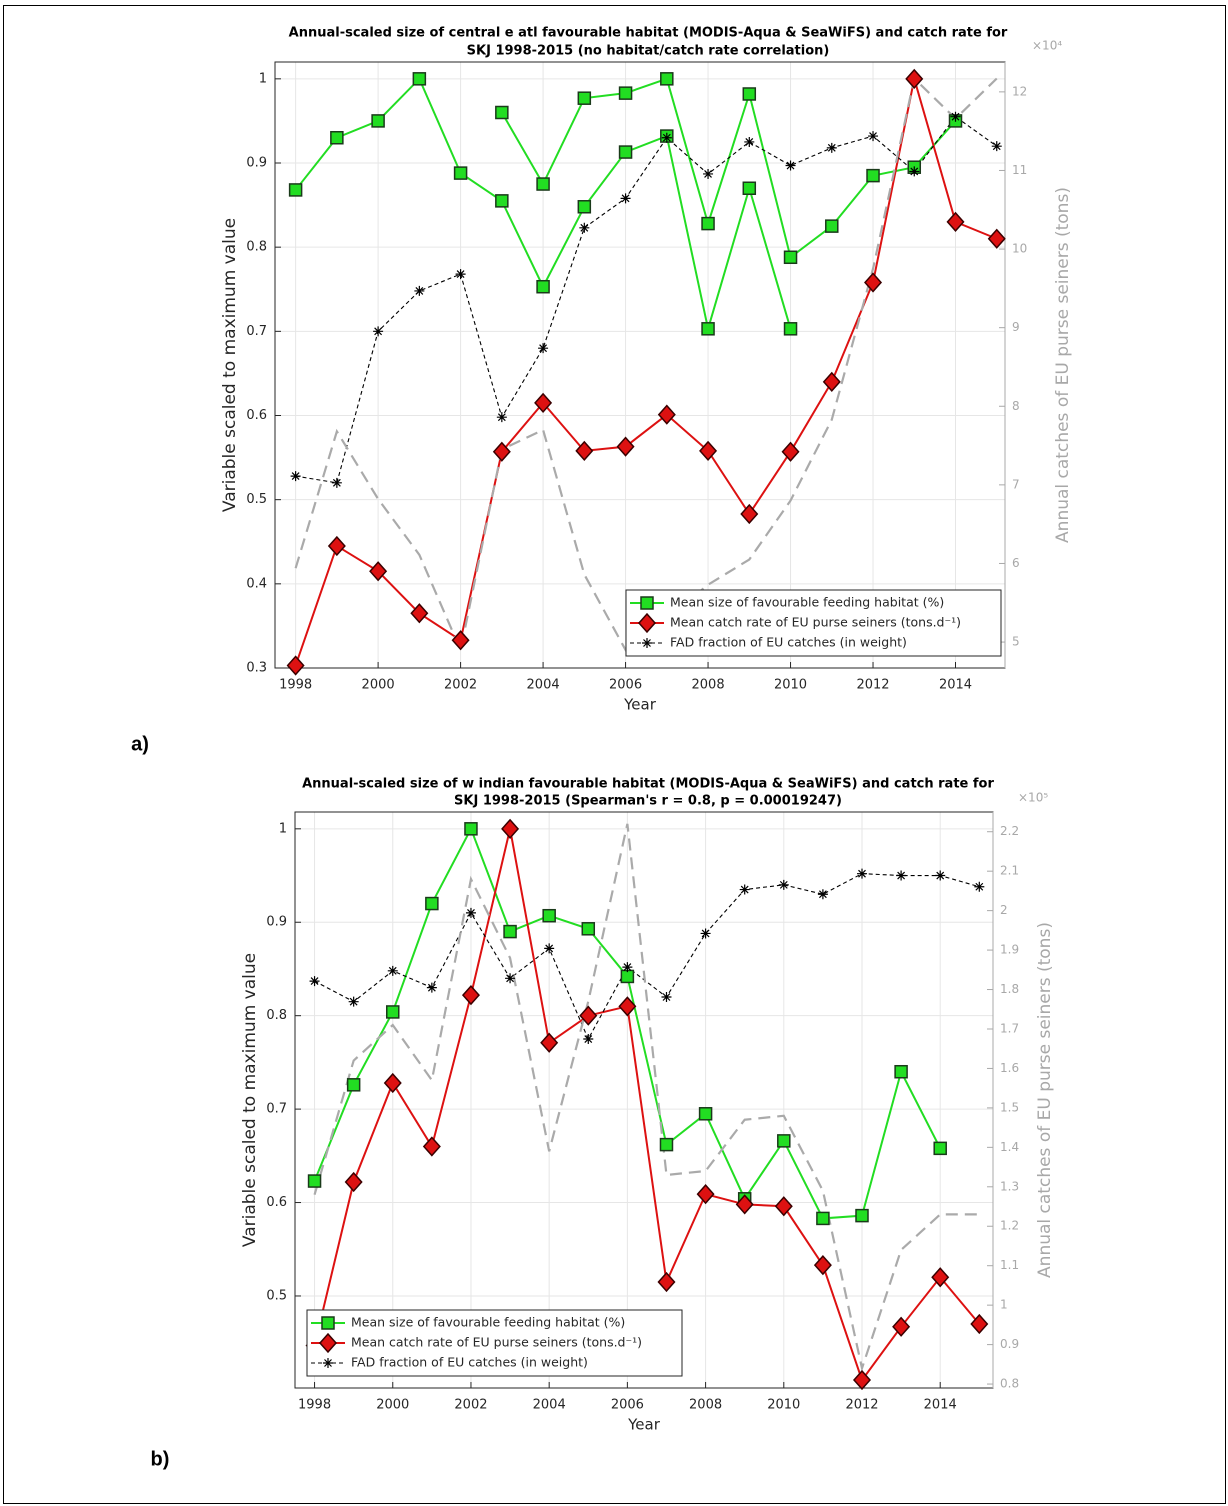 This screenshot has width=1228, height=1506. What do you see at coordinates (276, 1295) in the screenshot?
I see `y-tick-label: 0.5` at bounding box center [276, 1295].